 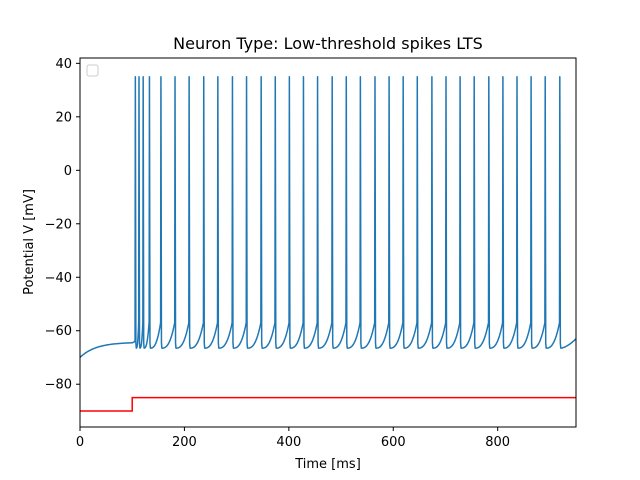 I want to click on y-tick-label: −20, so click(x=58, y=224).